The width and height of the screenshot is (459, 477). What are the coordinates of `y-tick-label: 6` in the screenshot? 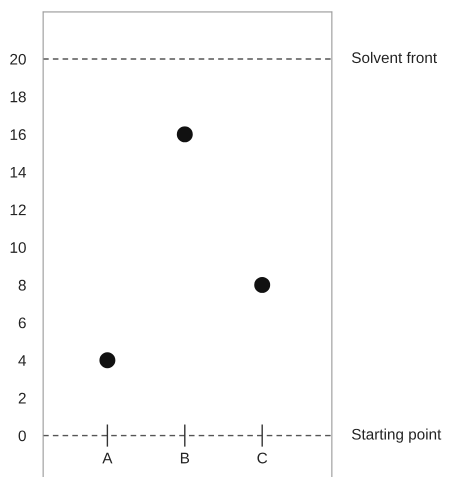 It's located at (22, 322).